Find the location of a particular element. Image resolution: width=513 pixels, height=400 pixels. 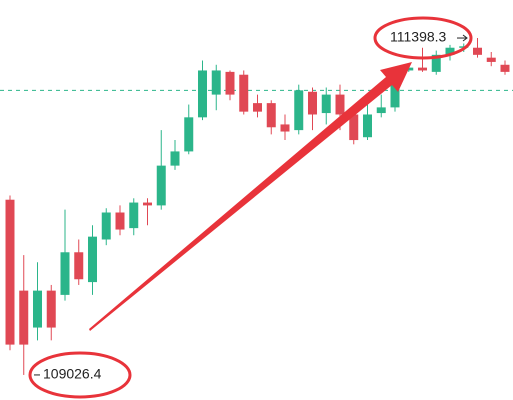

high-label: 111398.3 is located at coordinates (418, 37).